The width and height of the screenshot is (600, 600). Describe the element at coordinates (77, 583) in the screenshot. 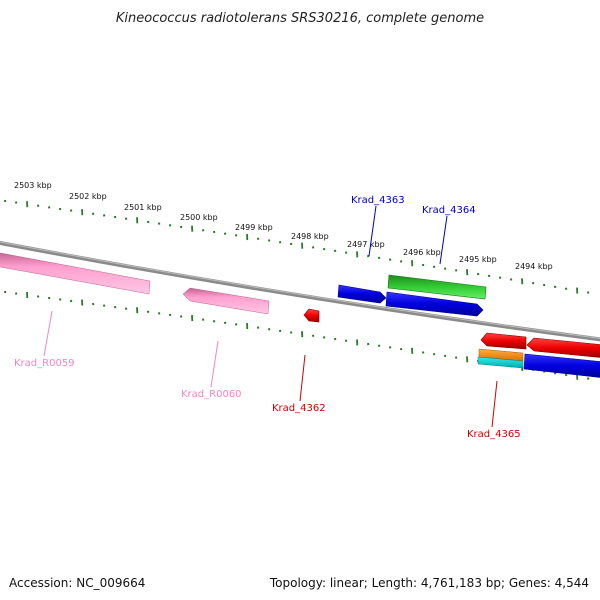

I see `accession-text: Accession: NC_009664` at that location.